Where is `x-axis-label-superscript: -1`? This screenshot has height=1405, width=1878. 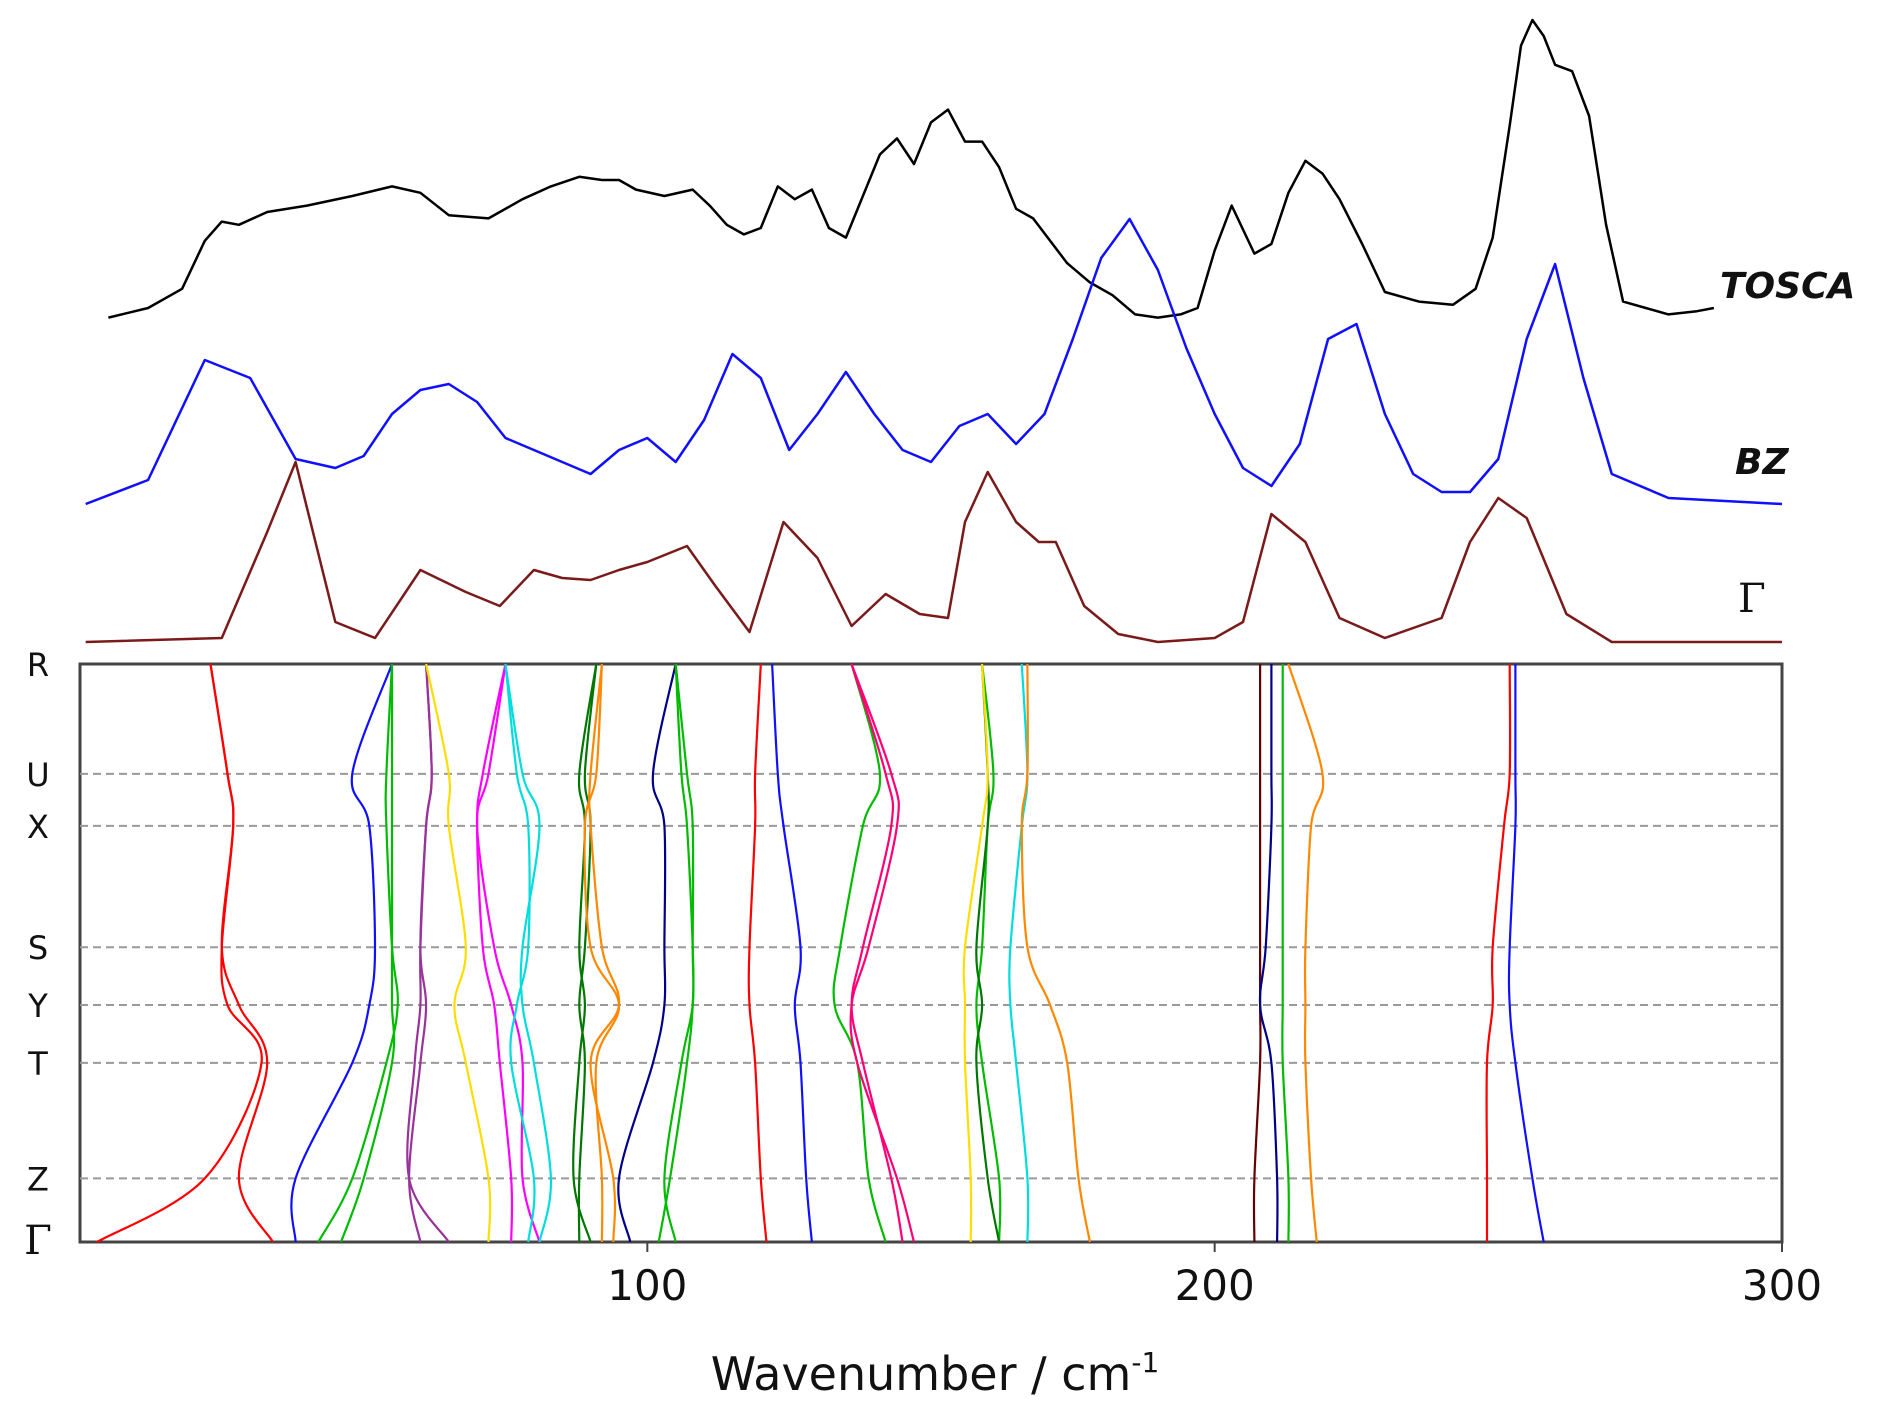
x-axis-label-superscript: -1 is located at coordinates (1145, 1362).